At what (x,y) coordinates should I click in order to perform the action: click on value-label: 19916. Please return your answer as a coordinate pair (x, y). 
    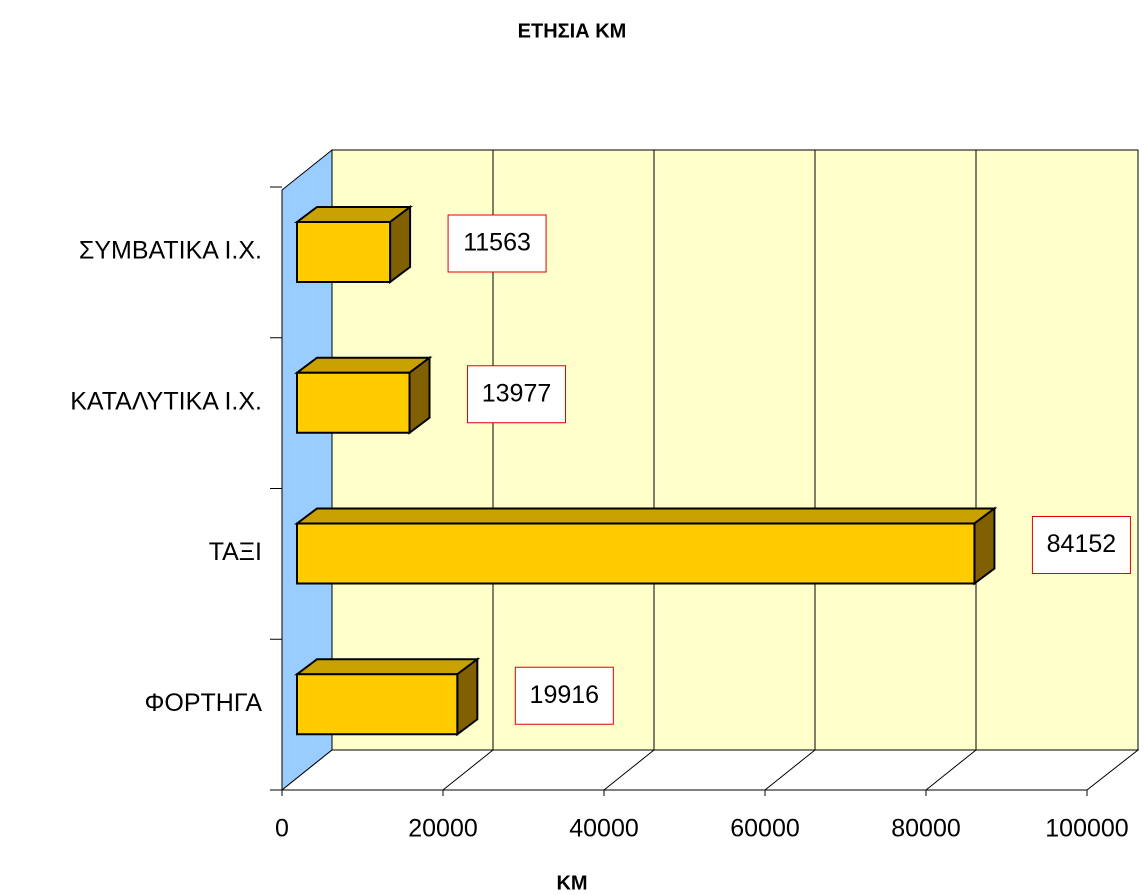
    Looking at the image, I should click on (565, 695).